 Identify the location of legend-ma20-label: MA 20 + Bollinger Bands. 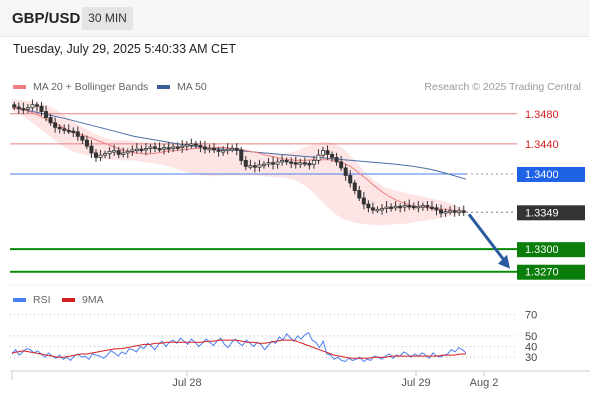
(91, 87).